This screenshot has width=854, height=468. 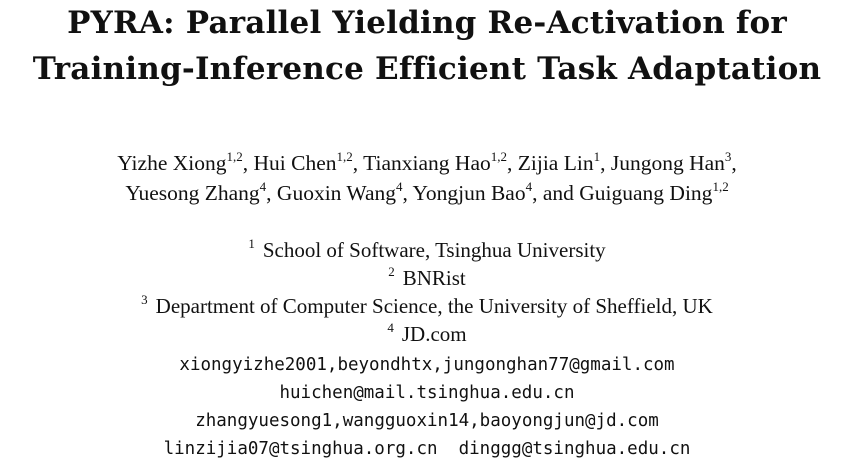 I want to click on author-name: Jungong Han, so click(x=667, y=163).